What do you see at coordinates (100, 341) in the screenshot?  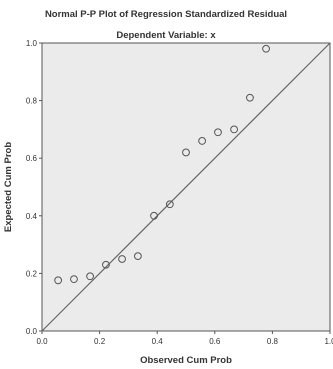 I see `x-tick-label: 0.2` at bounding box center [100, 341].